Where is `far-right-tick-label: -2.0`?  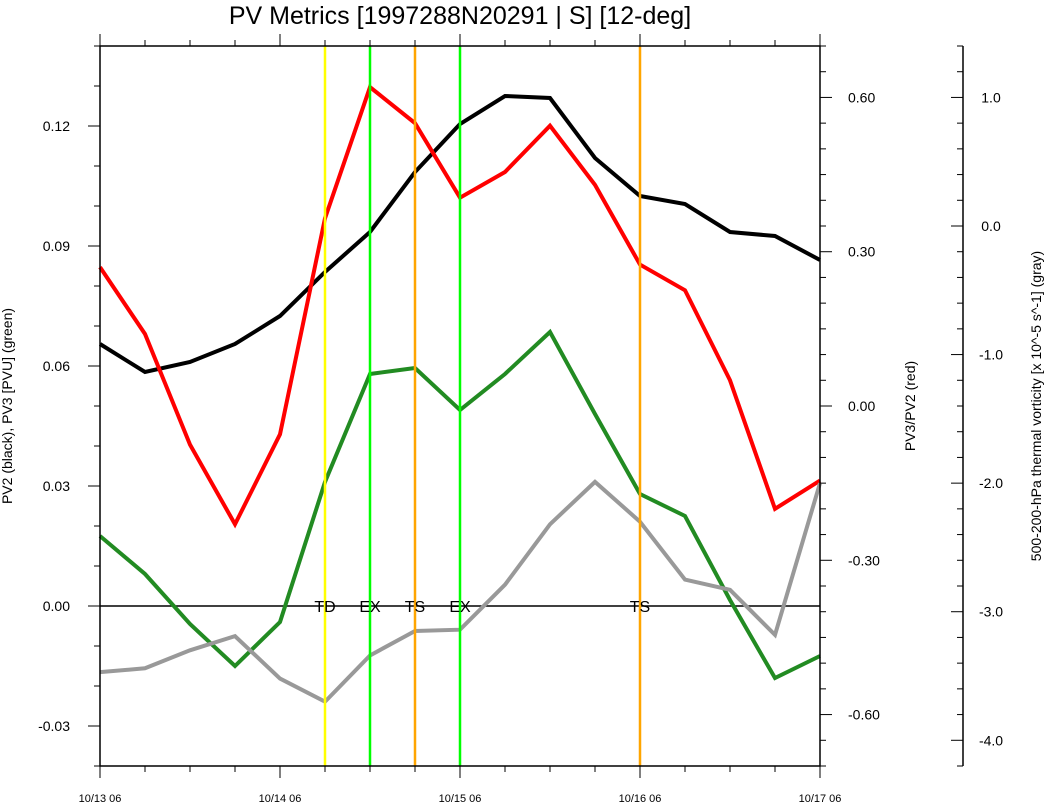 far-right-tick-label: -2.0 is located at coordinates (991, 483).